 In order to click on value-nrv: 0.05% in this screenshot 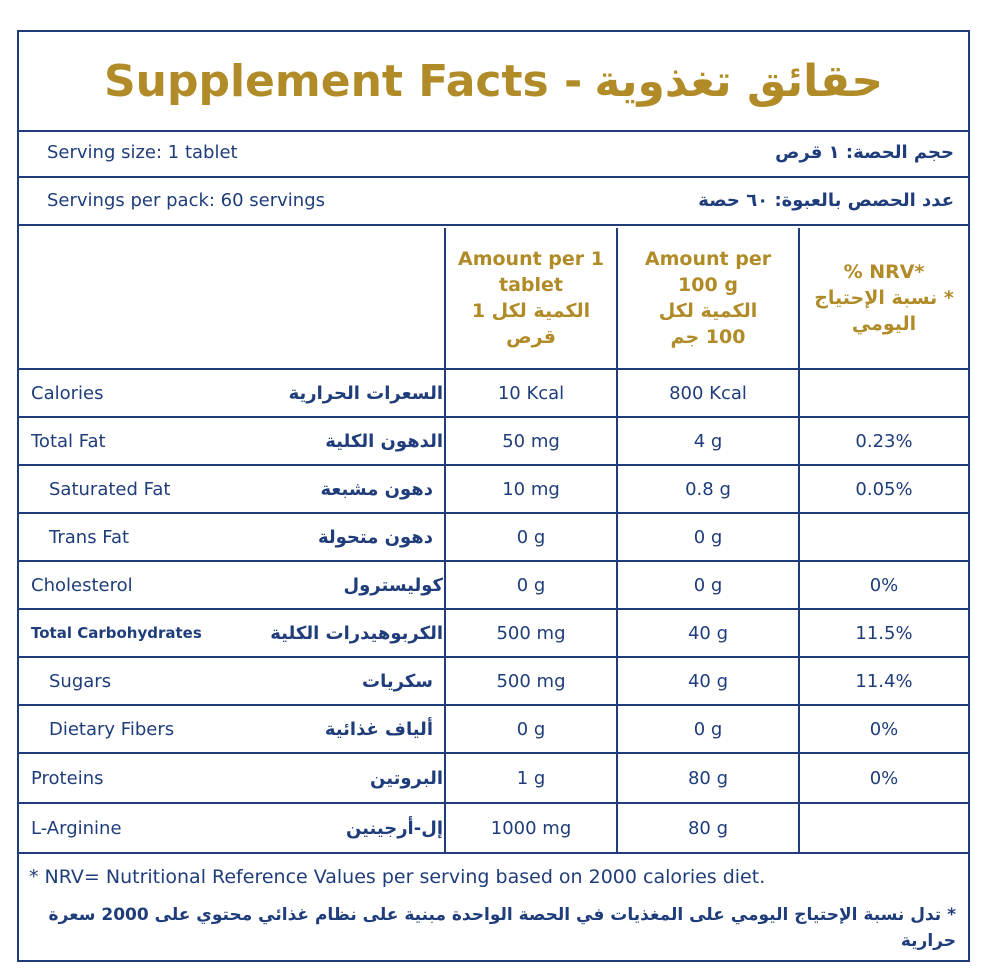, I will do `click(884, 489)`.